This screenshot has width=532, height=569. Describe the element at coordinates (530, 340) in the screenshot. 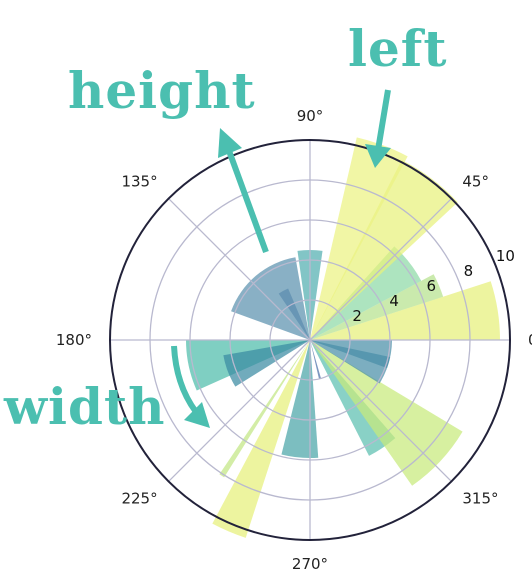

I see `angular-tick-label: 0°` at that location.